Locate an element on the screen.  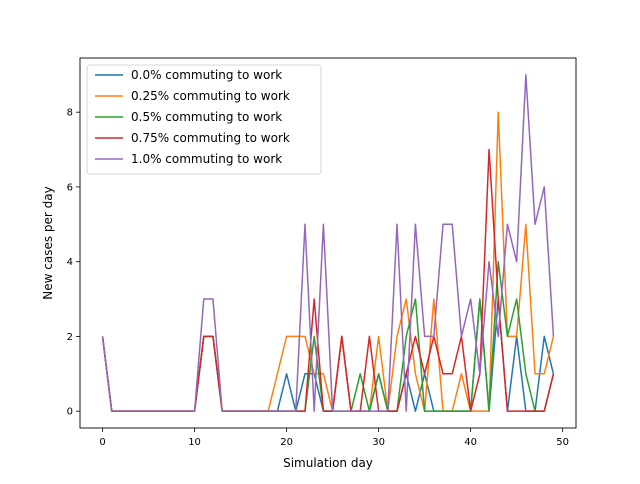
legend-label-2: 0.5% commuting to work is located at coordinates (206, 117).